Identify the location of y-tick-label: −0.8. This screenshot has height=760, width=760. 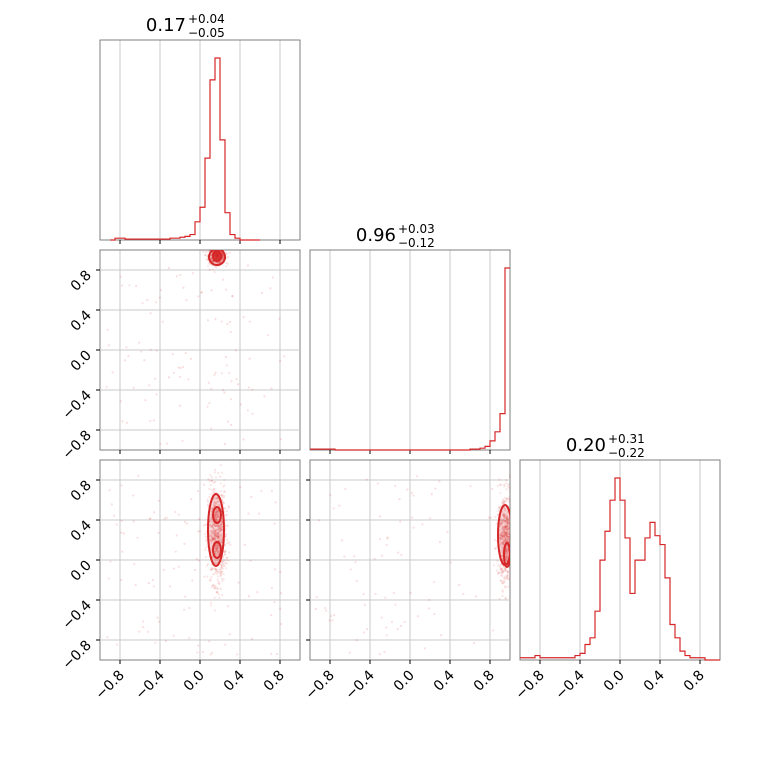
(76, 655).